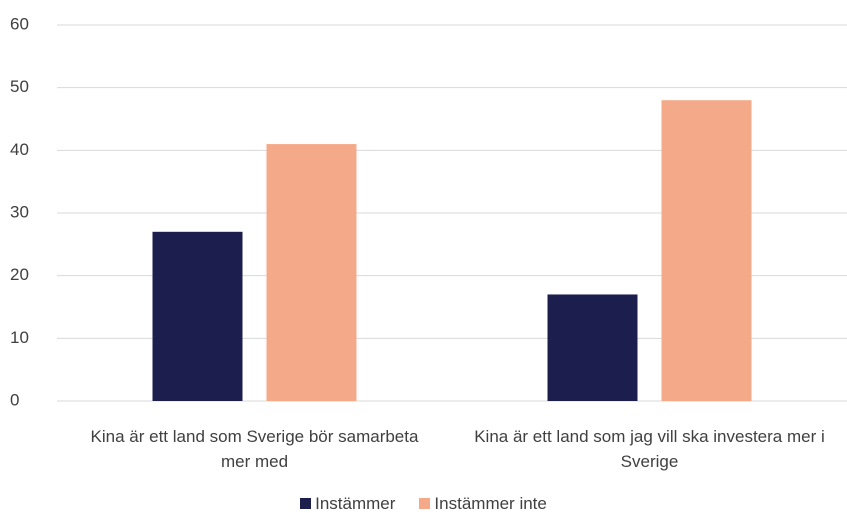 The width and height of the screenshot is (847, 513). I want to click on legend-label: Instämmer, so click(355, 503).